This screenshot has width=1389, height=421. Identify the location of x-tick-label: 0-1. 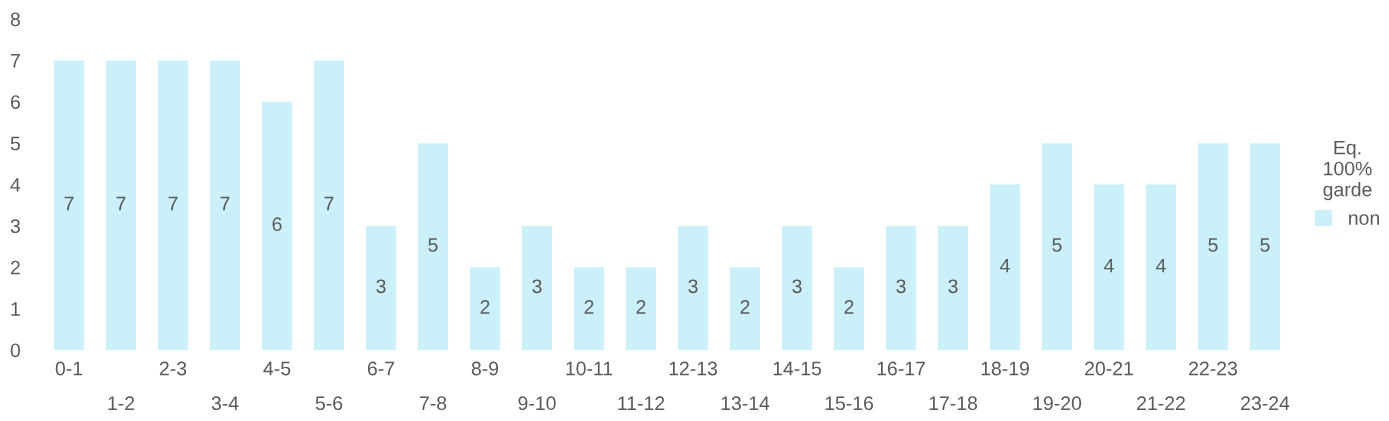
(69, 368).